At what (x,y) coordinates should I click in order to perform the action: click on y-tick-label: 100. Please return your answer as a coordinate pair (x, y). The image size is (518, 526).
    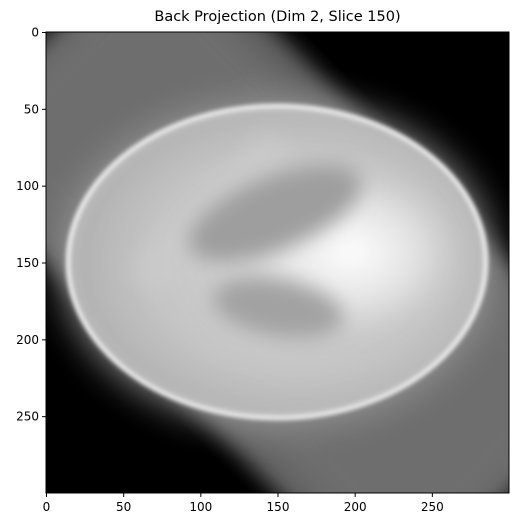
    Looking at the image, I should click on (27, 186).